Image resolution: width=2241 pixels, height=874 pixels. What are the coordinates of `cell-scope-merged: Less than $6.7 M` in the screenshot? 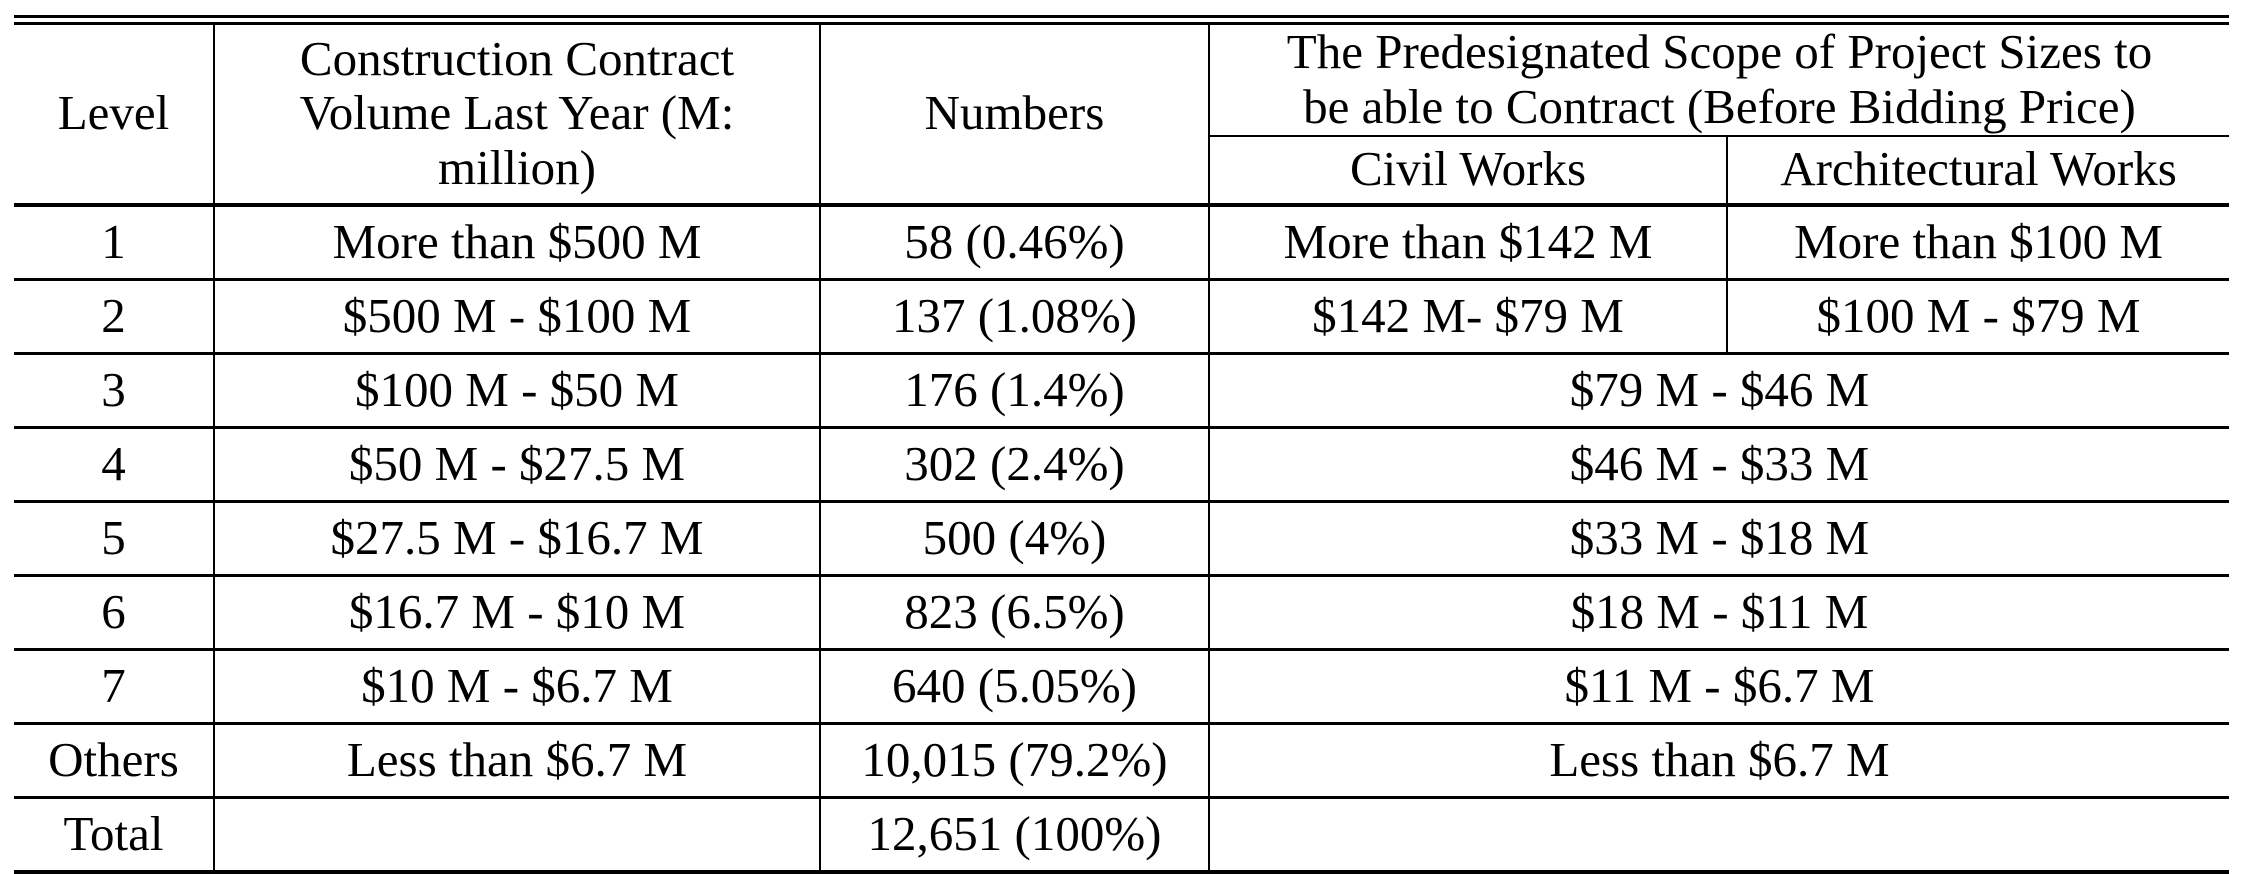 It's located at (1719, 759).